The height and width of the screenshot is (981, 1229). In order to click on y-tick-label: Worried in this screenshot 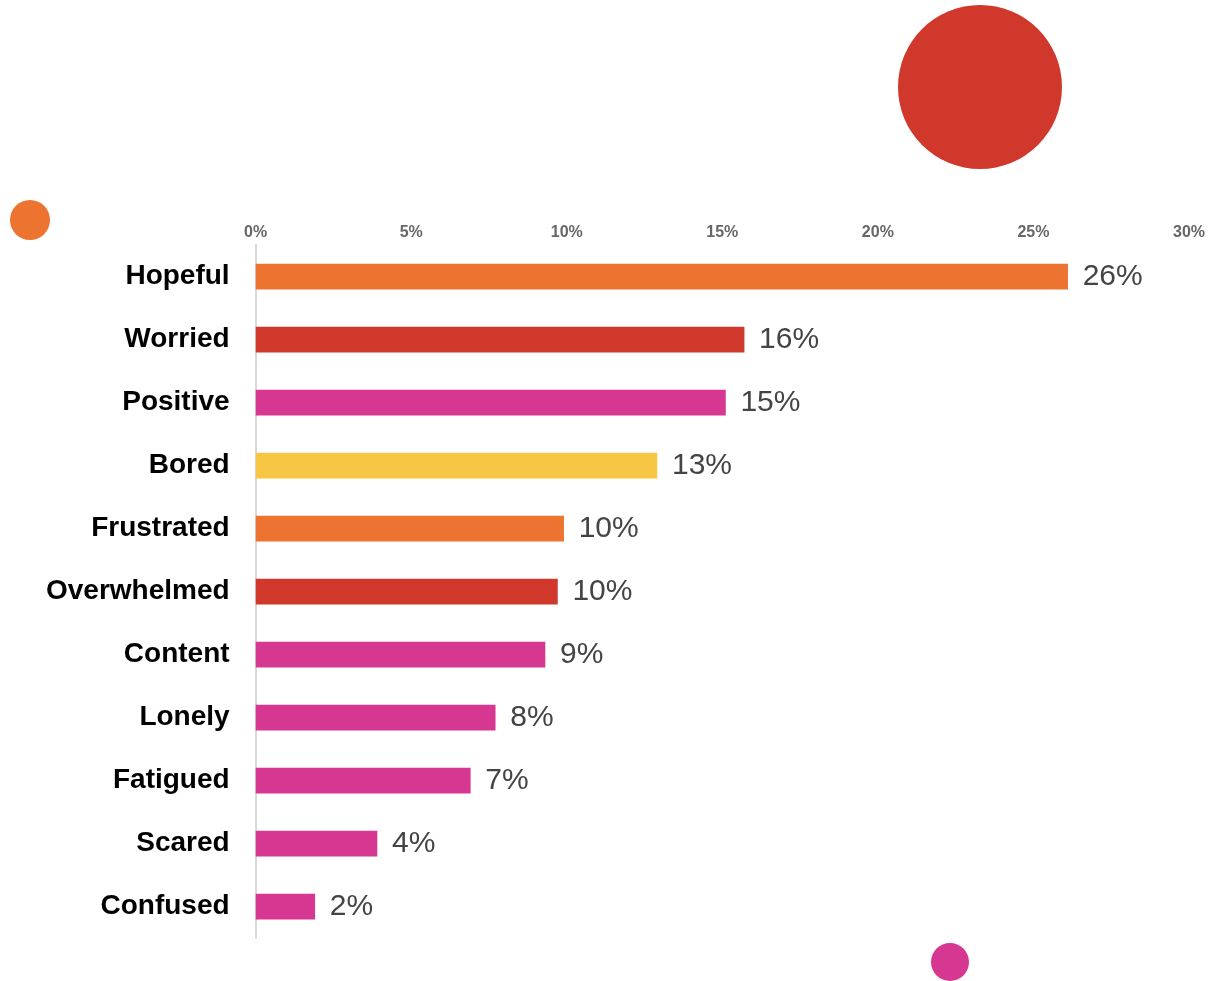, I will do `click(177, 338)`.